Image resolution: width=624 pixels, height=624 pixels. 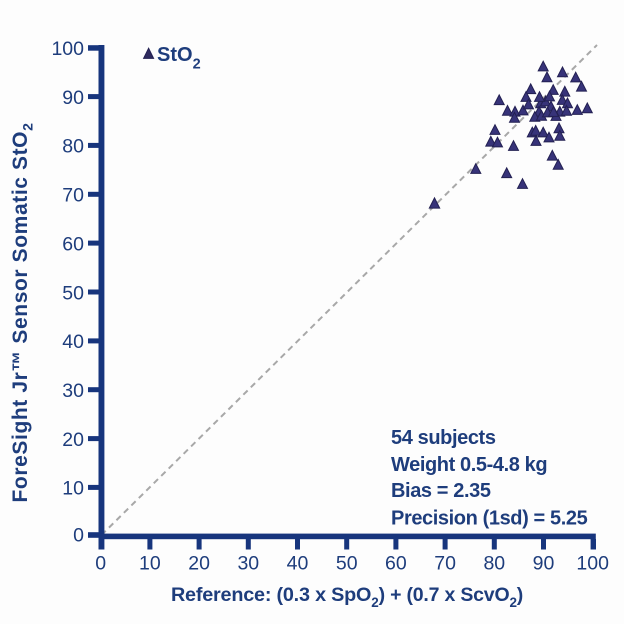 What do you see at coordinates (469, 465) in the screenshot?
I see `svg-text: Weight 0.5-4.8 kg` at bounding box center [469, 465].